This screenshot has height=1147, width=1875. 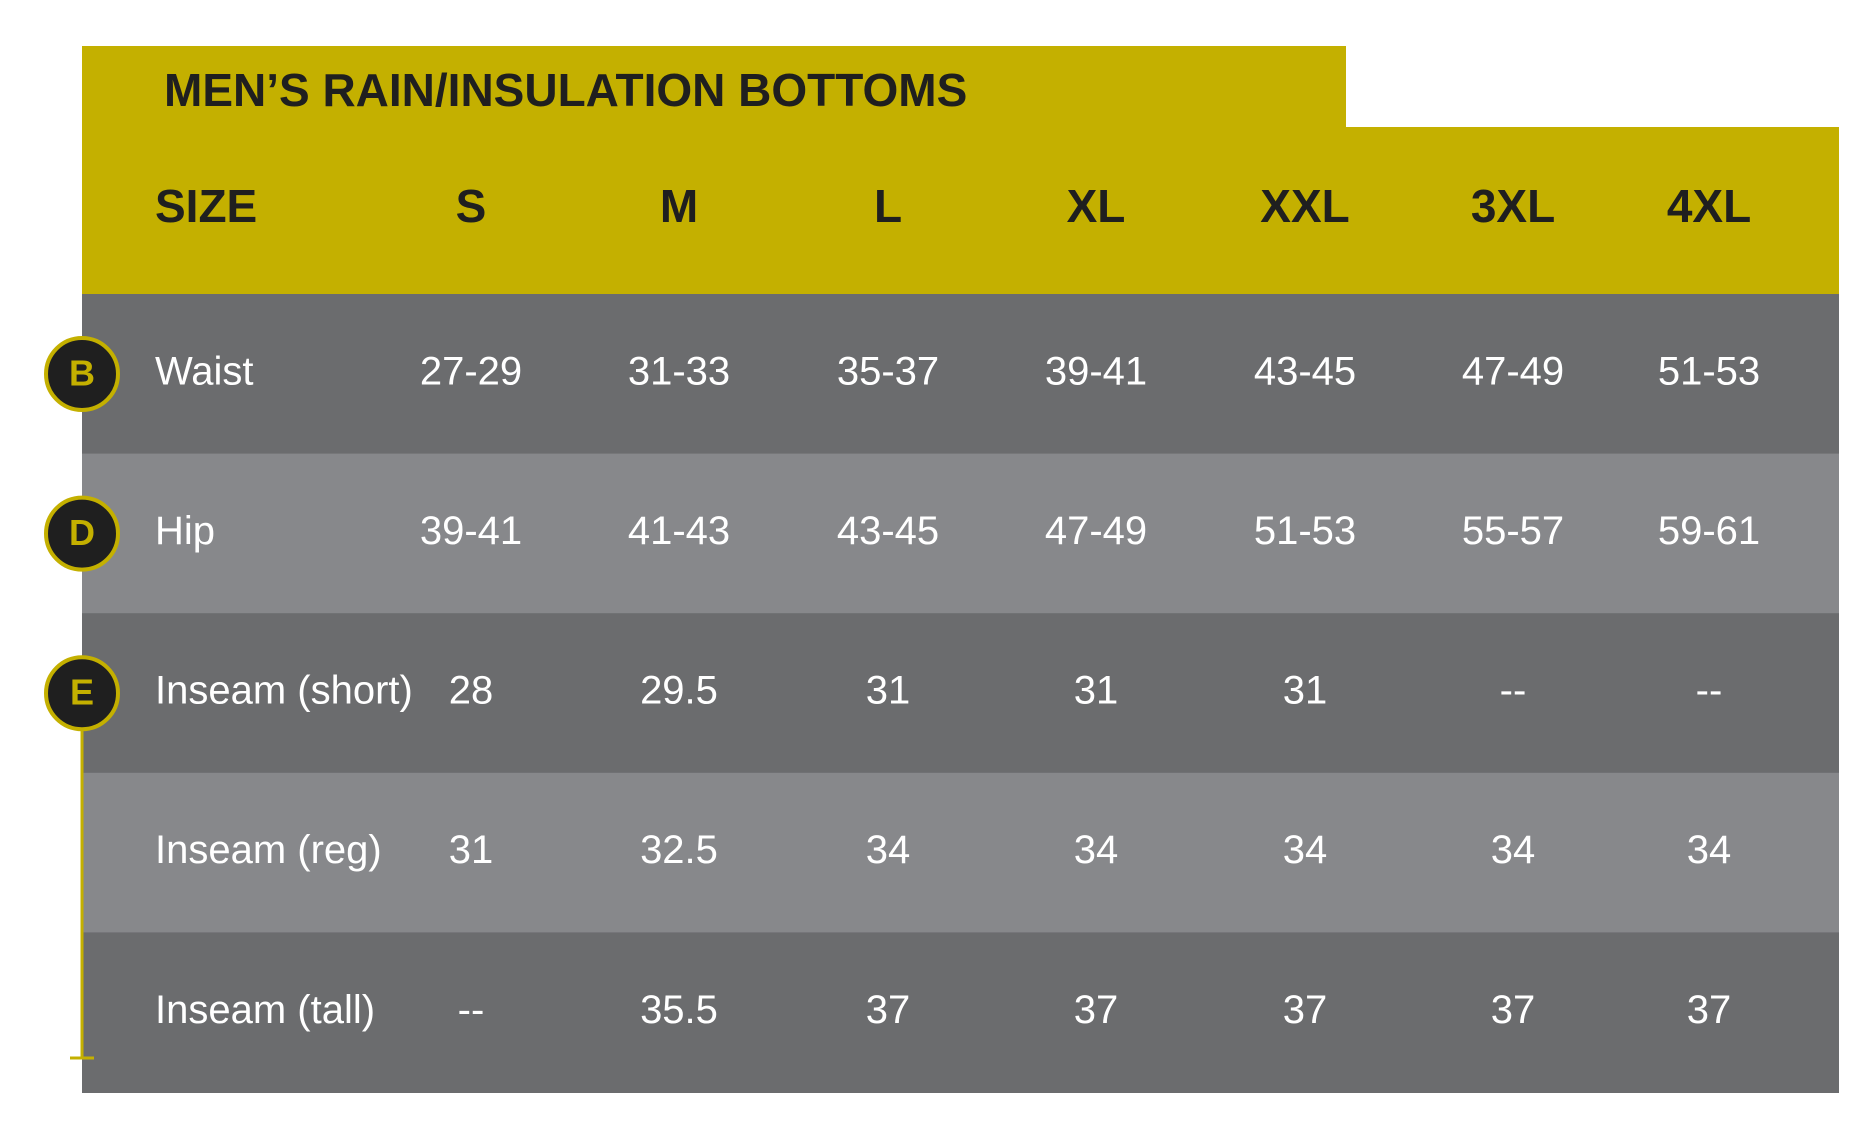 I want to click on cell: 27-29, so click(x=471, y=371).